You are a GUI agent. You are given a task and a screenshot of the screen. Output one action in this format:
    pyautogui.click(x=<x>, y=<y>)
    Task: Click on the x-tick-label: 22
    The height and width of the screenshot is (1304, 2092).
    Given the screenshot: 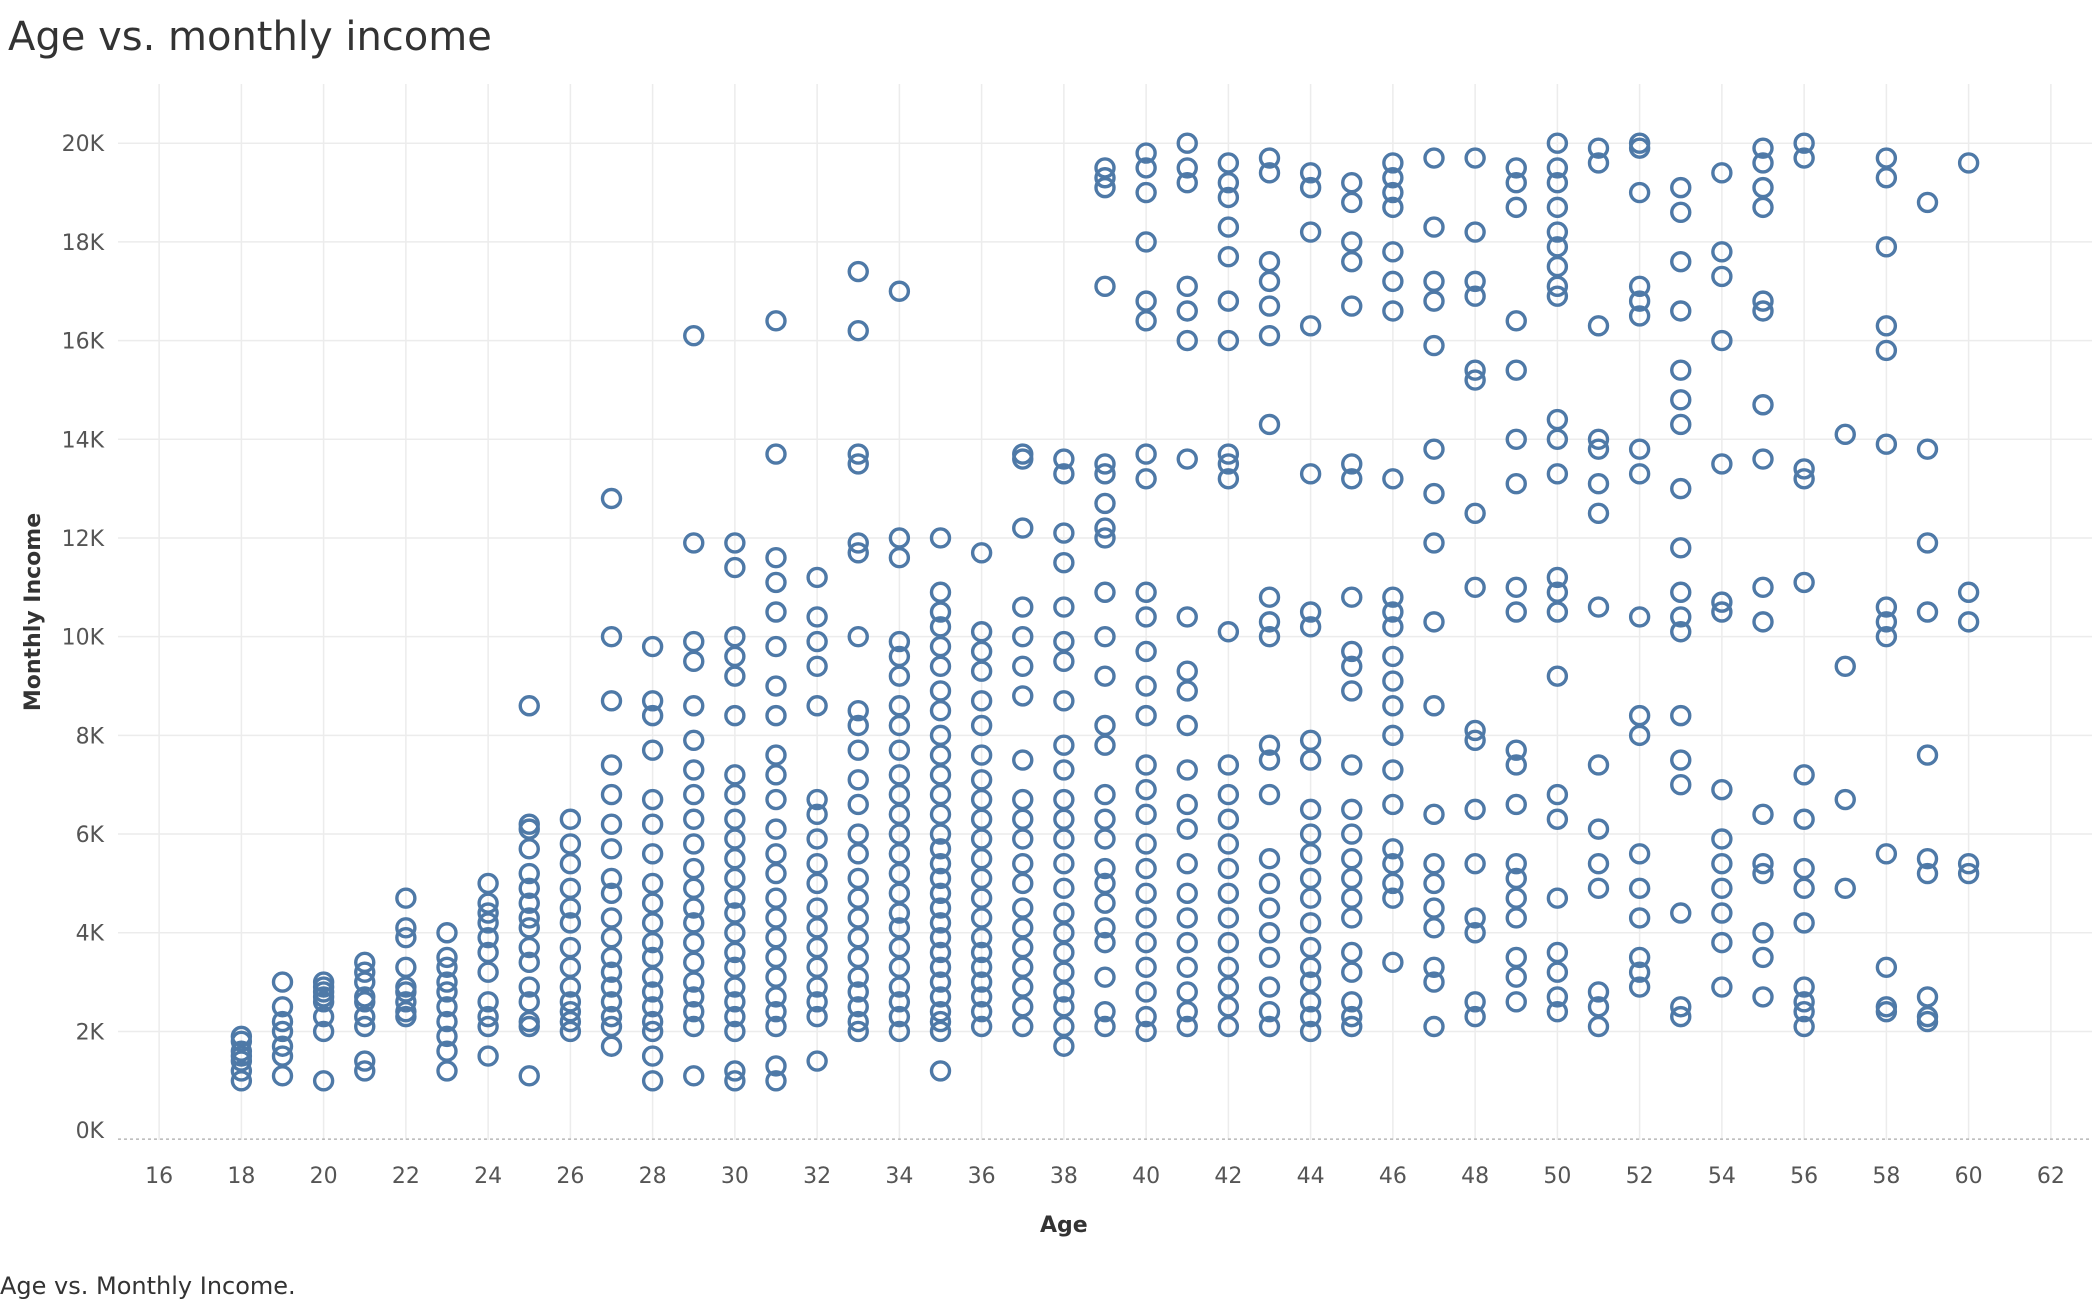 What is the action you would take?
    pyautogui.click(x=406, y=1176)
    